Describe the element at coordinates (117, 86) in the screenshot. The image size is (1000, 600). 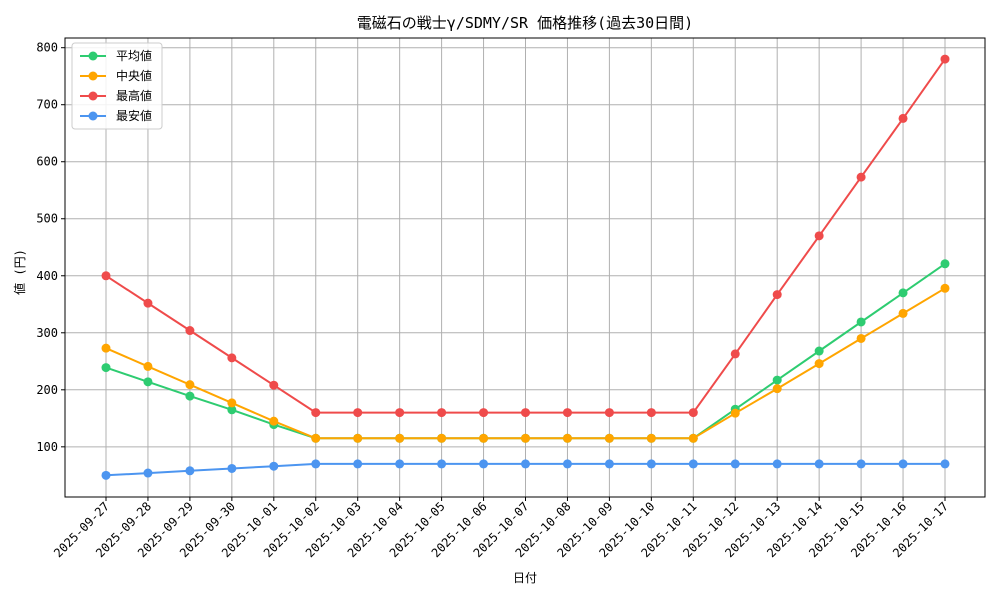
I see `legend-box` at that location.